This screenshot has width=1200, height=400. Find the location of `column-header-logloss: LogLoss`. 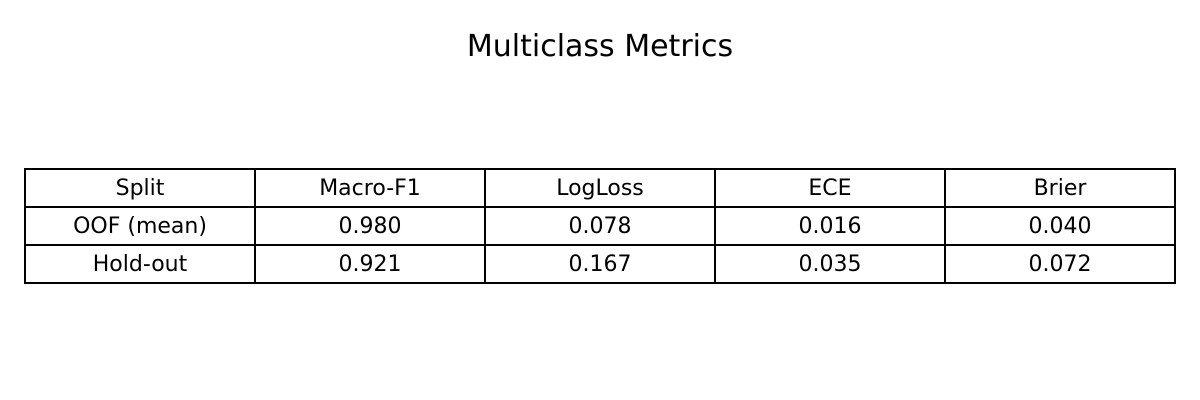

column-header-logloss: LogLoss is located at coordinates (600, 188).